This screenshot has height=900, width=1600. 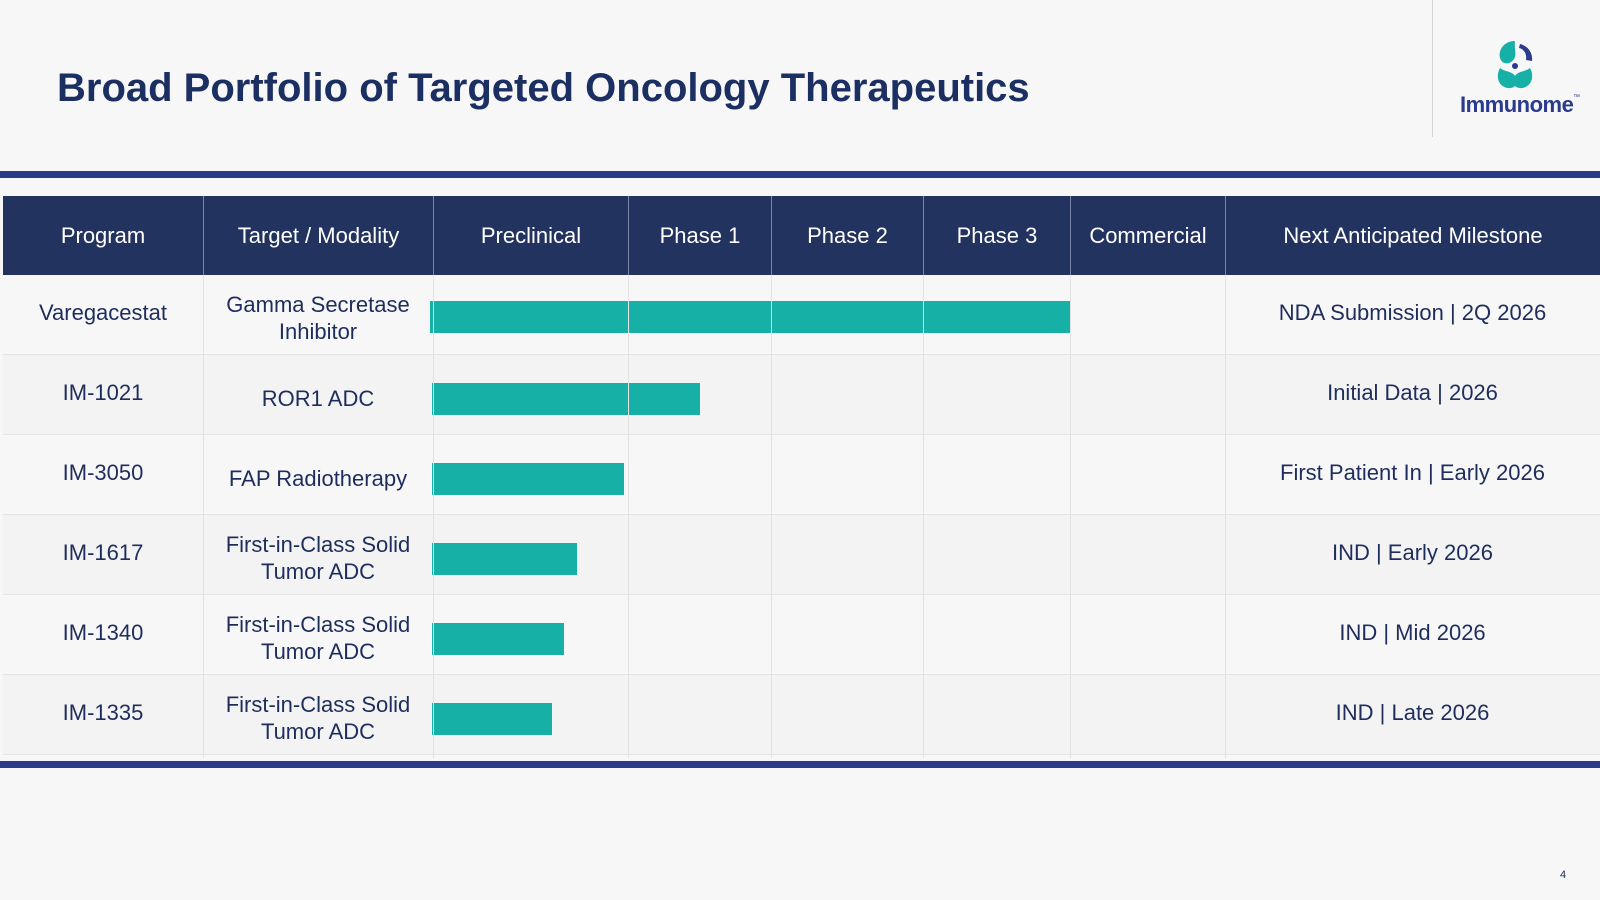 What do you see at coordinates (1412, 712) in the screenshot?
I see `next-milestone: IND | Late 2026` at bounding box center [1412, 712].